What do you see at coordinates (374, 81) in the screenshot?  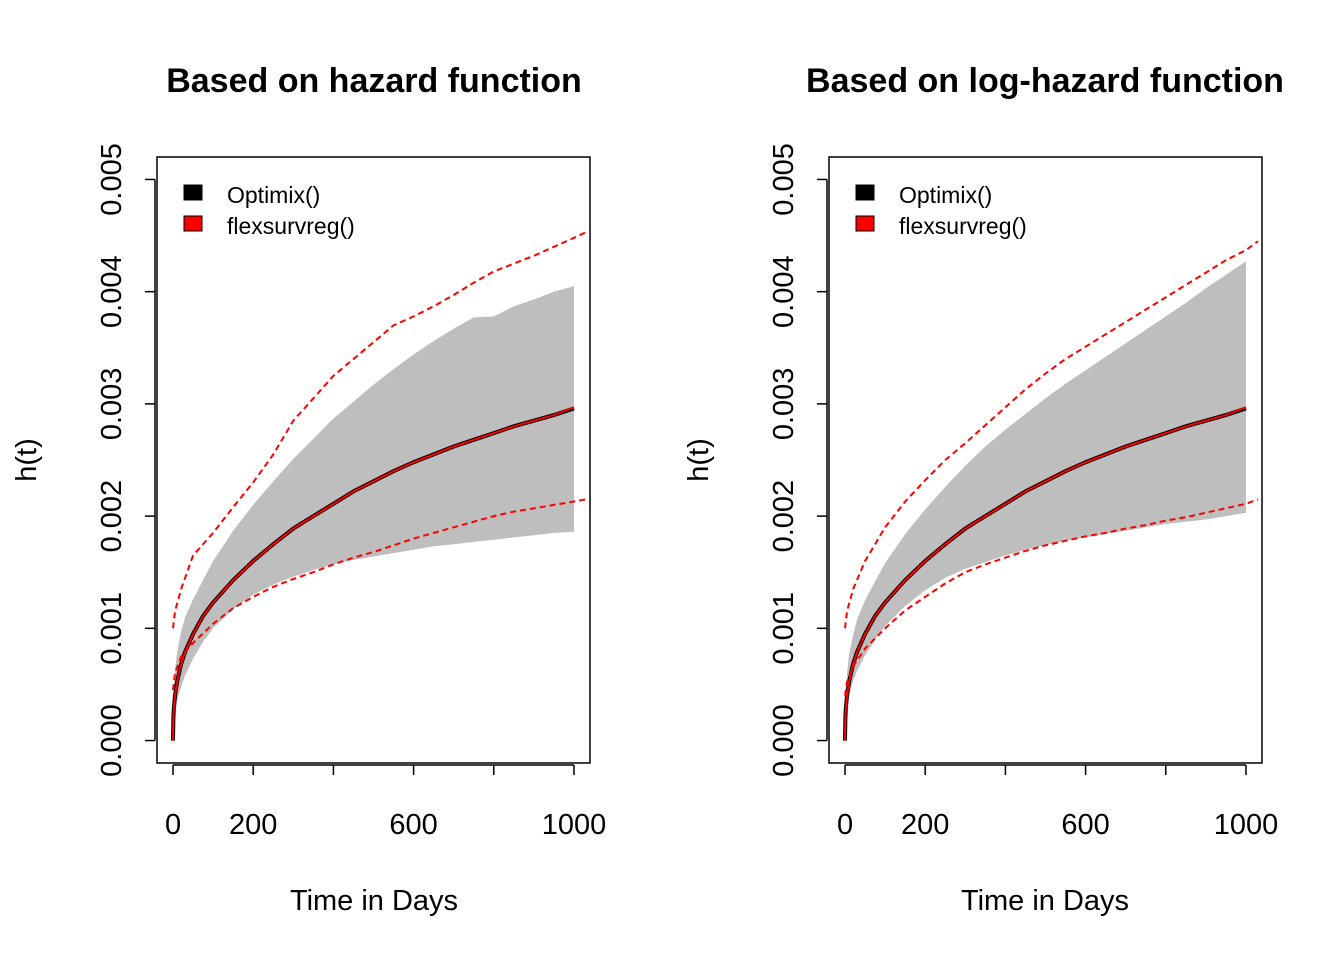 I see `chart-title: Based on hazard function` at bounding box center [374, 81].